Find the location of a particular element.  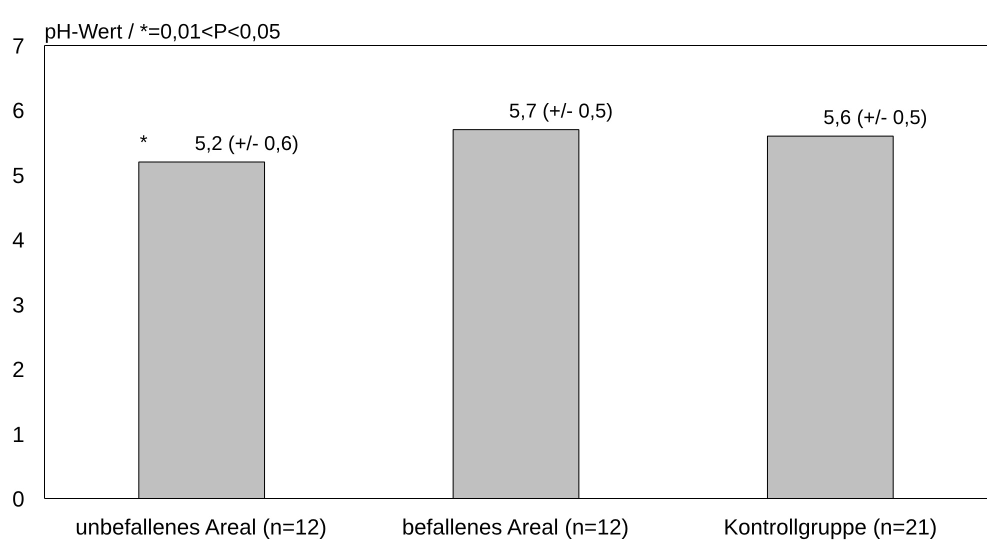

y-tick-label: 3 is located at coordinates (18, 305).